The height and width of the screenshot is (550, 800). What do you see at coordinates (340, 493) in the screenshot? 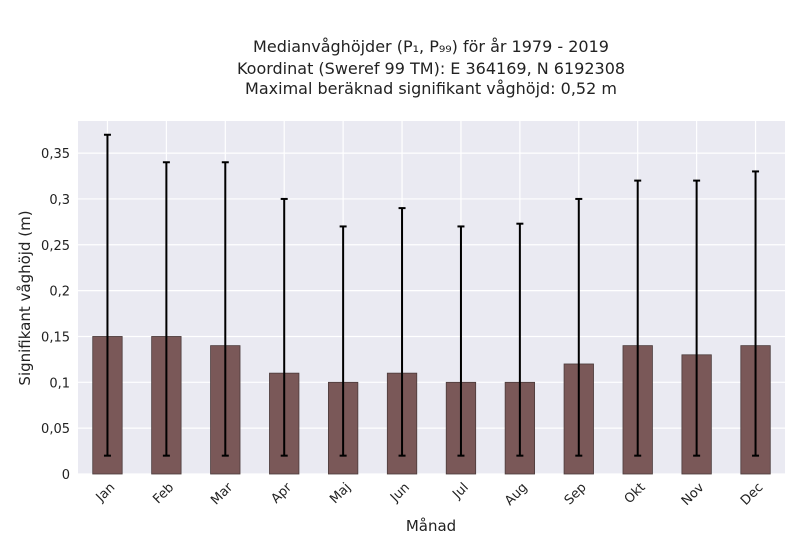
I see `x-tick-label: Maj` at bounding box center [340, 493].